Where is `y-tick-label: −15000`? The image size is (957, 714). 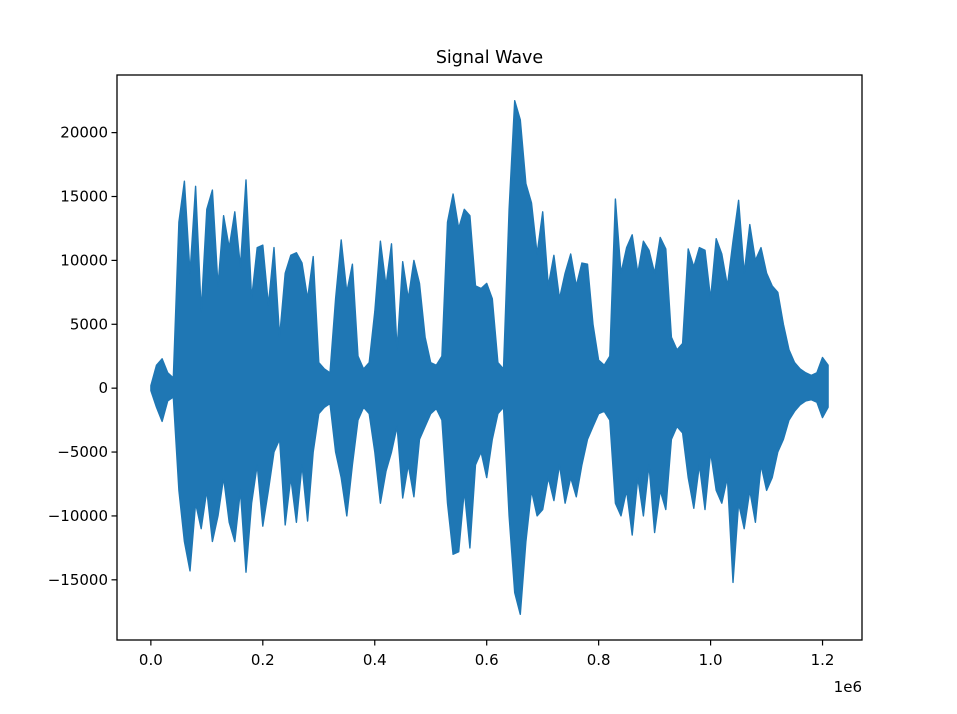
y-tick-label: −15000 is located at coordinates (78, 580).